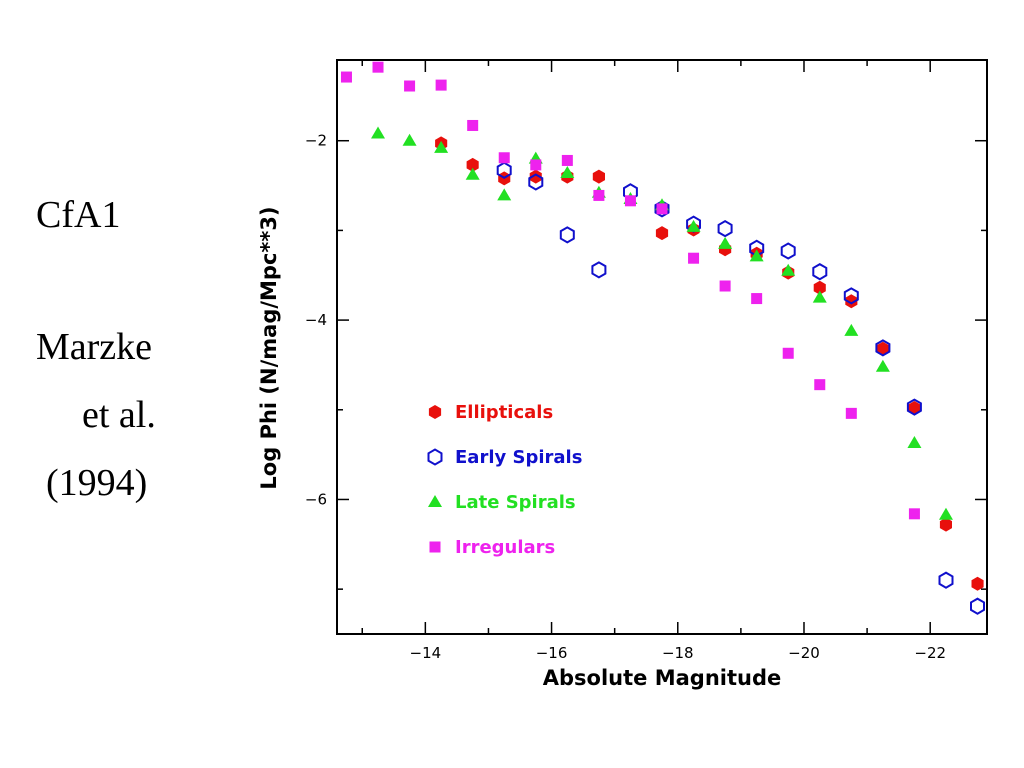  I want to click on legend-marker-early-spirals, so click(435, 457).